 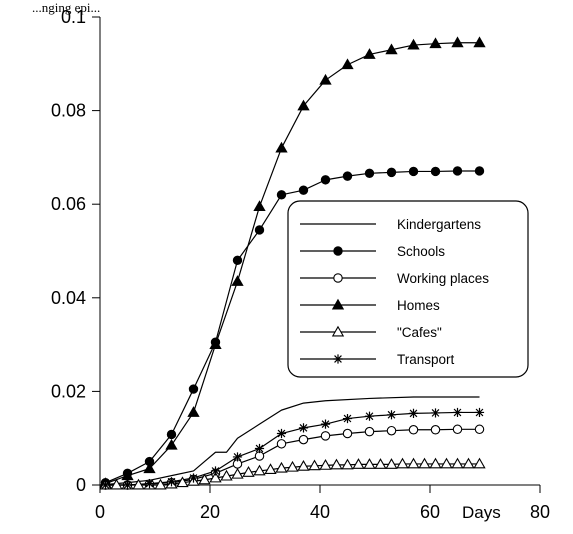 What do you see at coordinates (430, 512) in the screenshot?
I see `x-tick-label: 60` at bounding box center [430, 512].